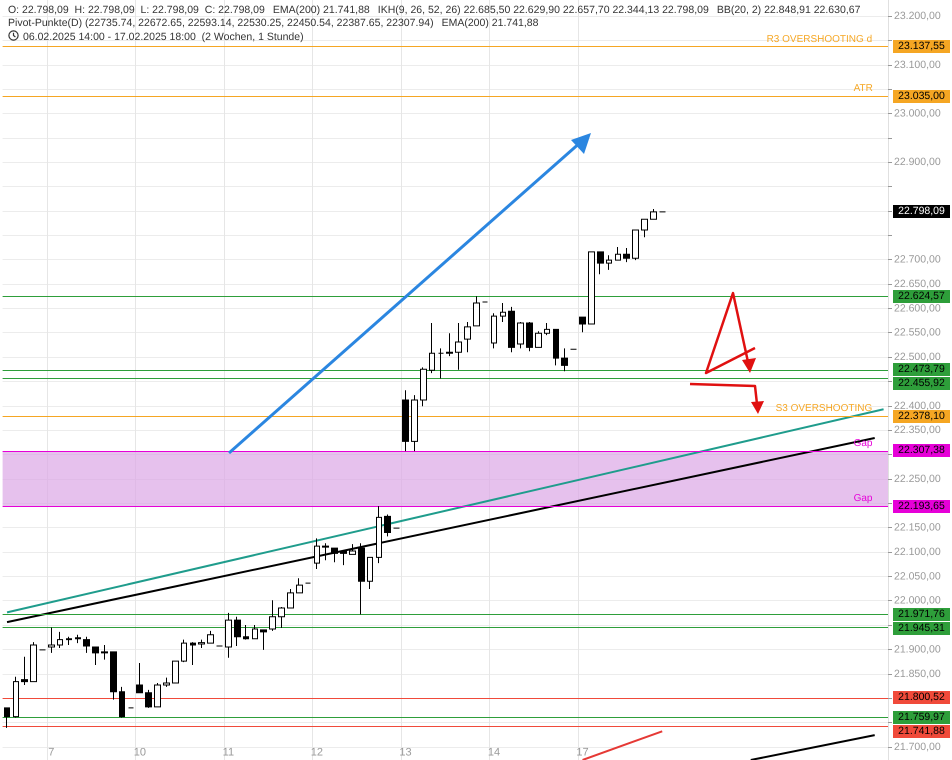 The image size is (952, 760). Describe the element at coordinates (917, 576) in the screenshot. I see `y-tick-label: 22.050,00` at that location.